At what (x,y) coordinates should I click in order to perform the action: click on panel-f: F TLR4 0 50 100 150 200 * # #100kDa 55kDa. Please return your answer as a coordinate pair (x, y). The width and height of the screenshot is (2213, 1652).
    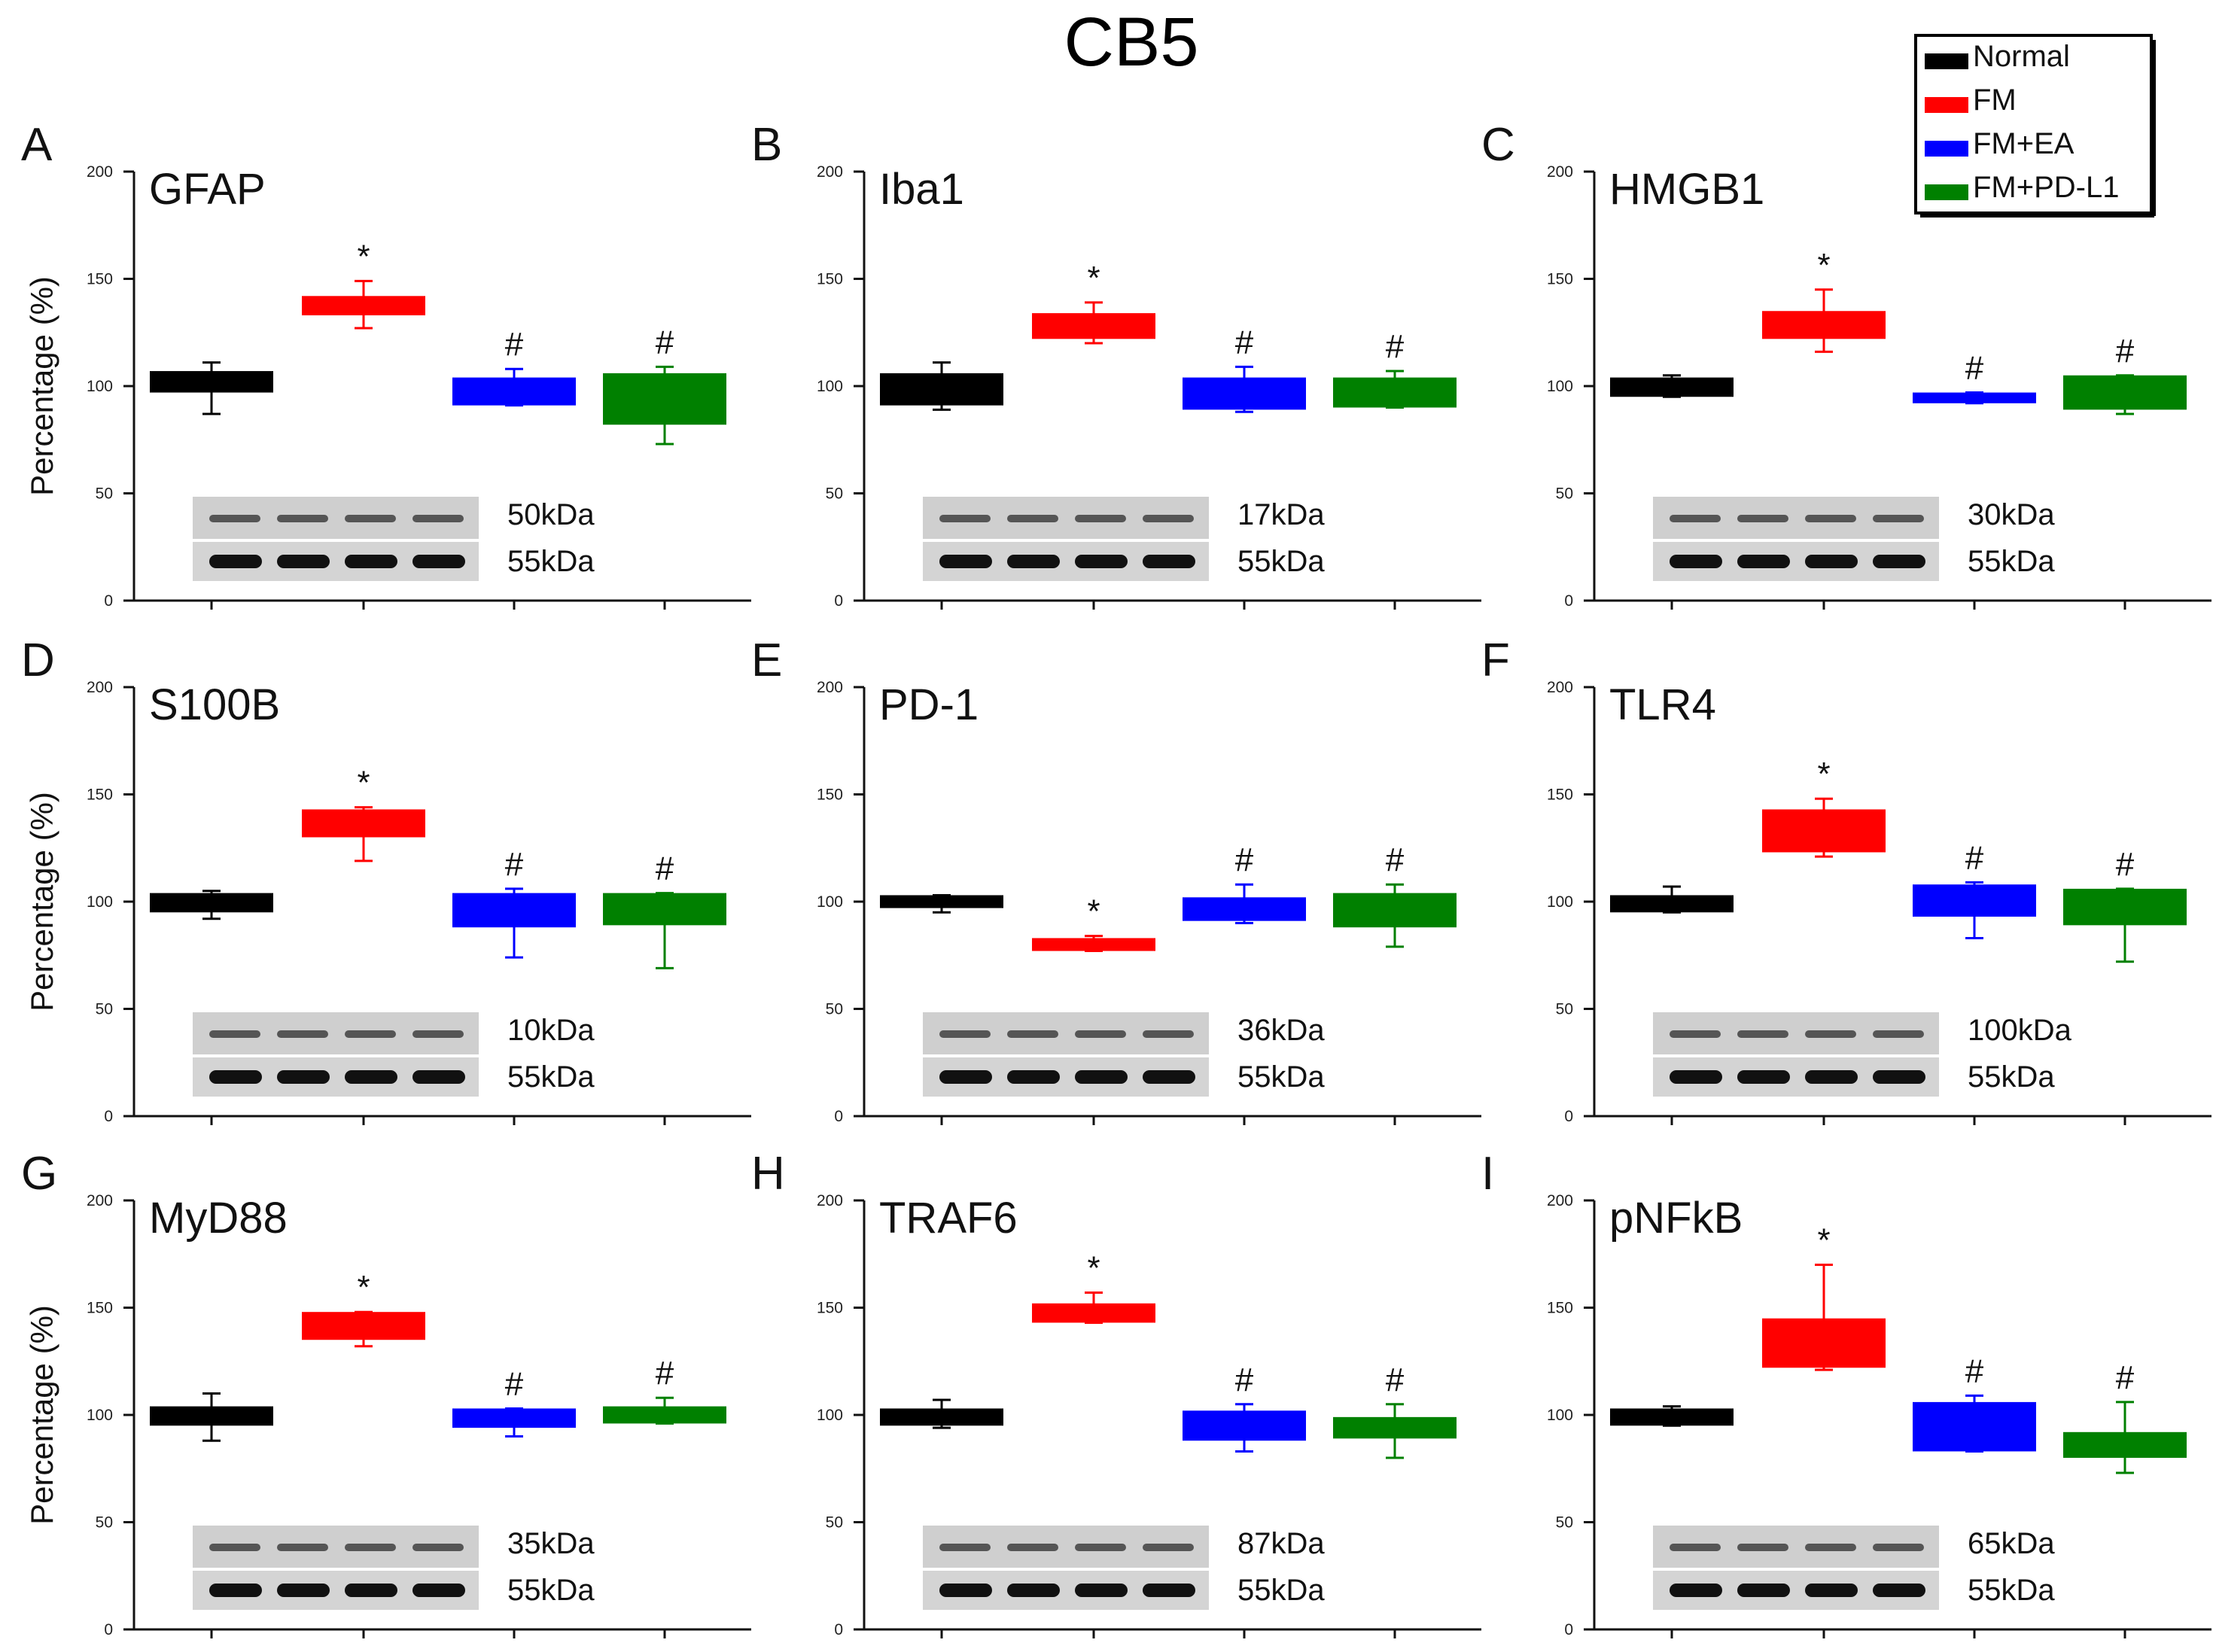
    Looking at the image, I should click on (1846, 880).